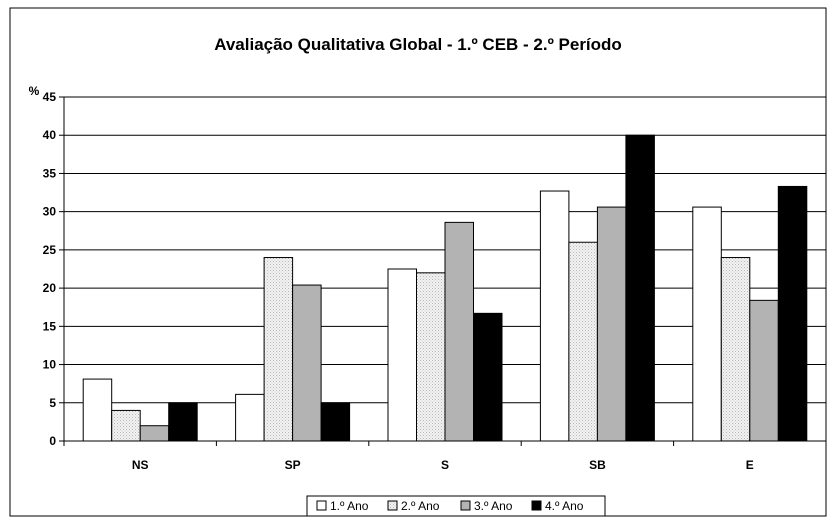 The height and width of the screenshot is (520, 836). Describe the element at coordinates (50, 250) in the screenshot. I see `y-tick-label: 25` at that location.